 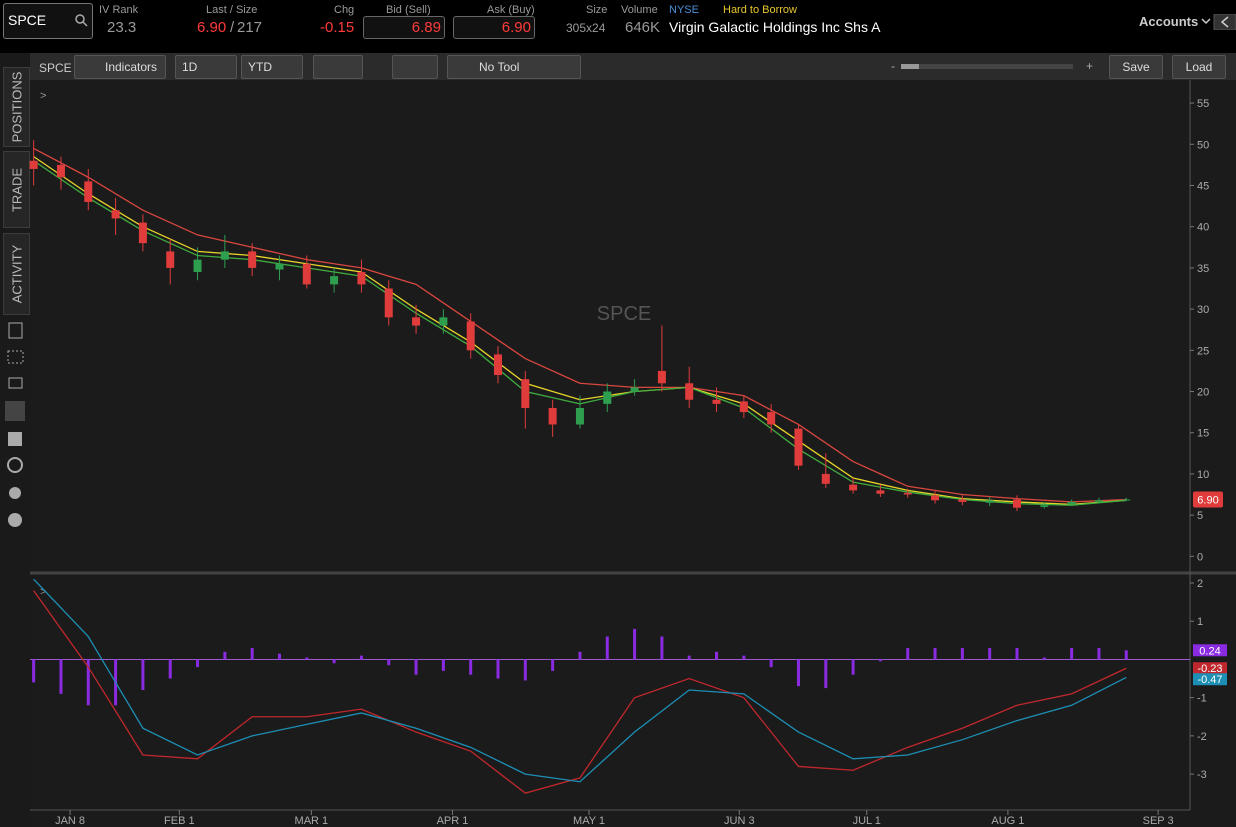 What do you see at coordinates (1207, 500) in the screenshot?
I see `price-badge-label: 6.90` at bounding box center [1207, 500].